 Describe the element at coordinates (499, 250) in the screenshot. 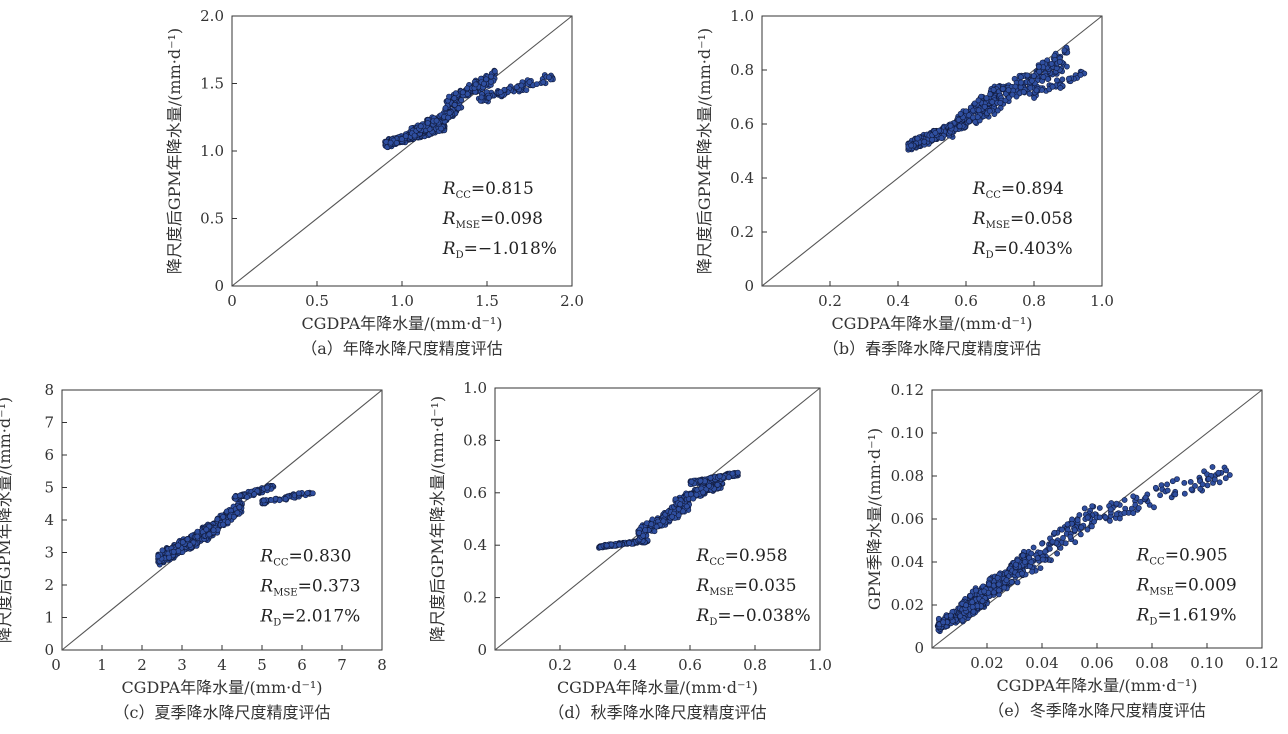

I see `stat-annotation: RD=−1.018%` at that location.